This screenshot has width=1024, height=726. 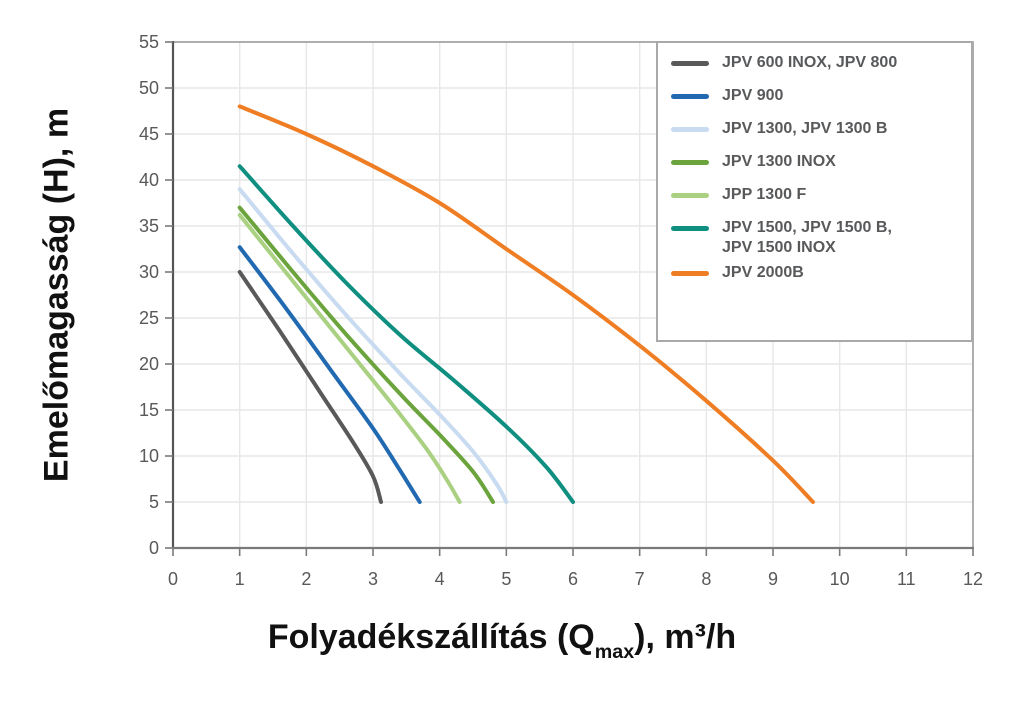 What do you see at coordinates (149, 134) in the screenshot?
I see `y-tick-label: 45` at bounding box center [149, 134].